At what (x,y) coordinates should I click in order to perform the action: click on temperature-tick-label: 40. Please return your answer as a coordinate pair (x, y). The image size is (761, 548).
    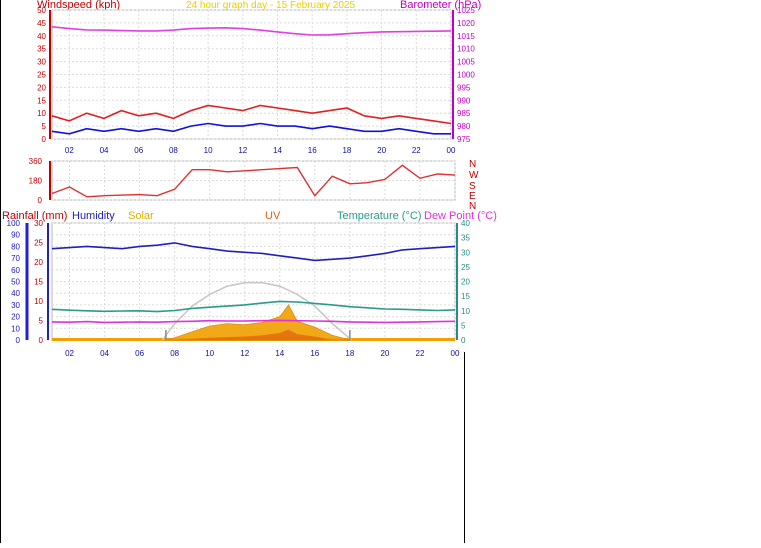
    Looking at the image, I should click on (465, 223).